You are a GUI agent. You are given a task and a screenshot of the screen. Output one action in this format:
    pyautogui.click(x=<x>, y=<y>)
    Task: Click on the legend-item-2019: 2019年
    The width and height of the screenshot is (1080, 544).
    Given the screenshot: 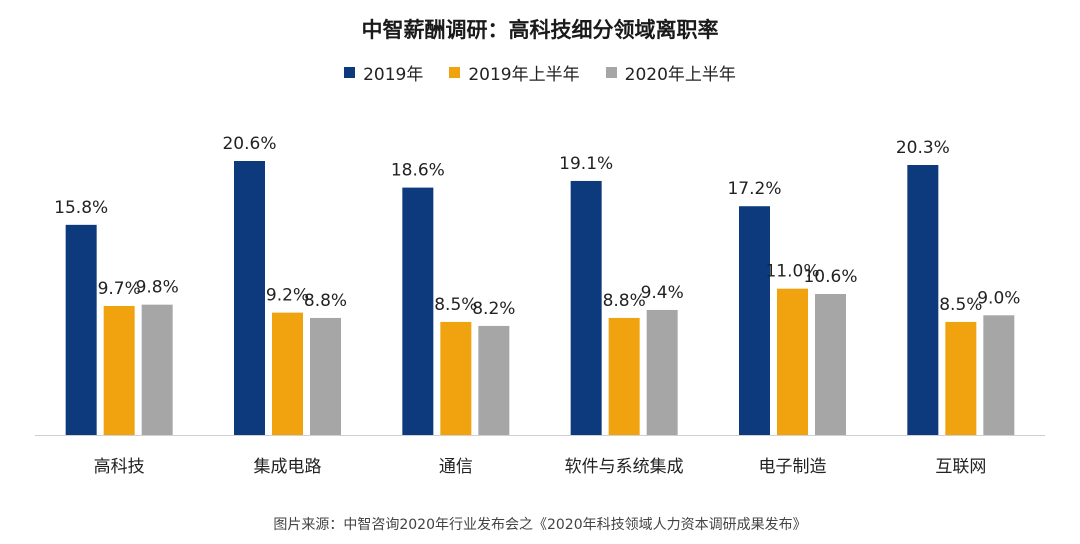 What is the action you would take?
    pyautogui.click(x=383, y=72)
    